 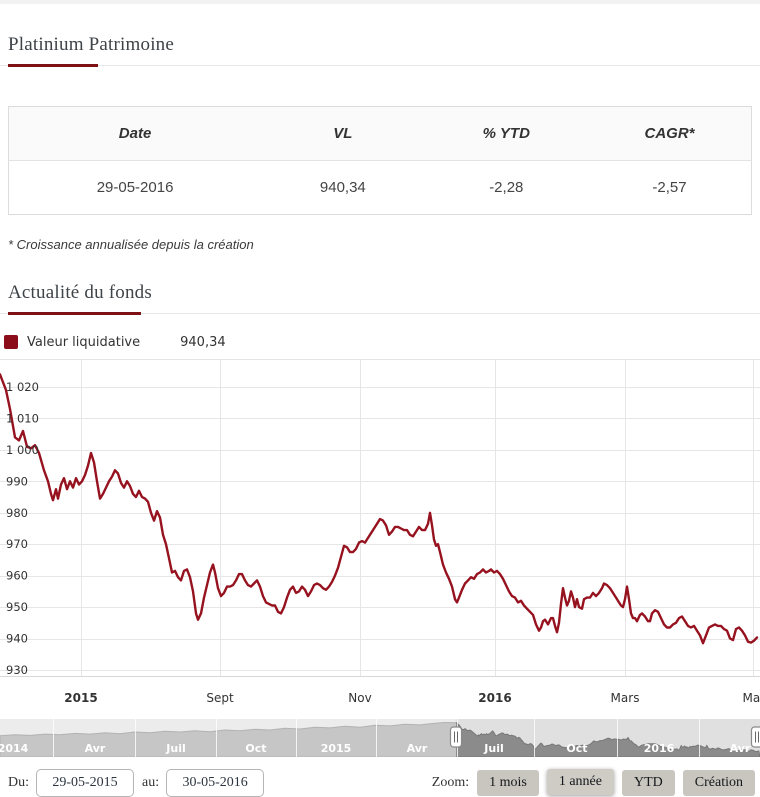 What do you see at coordinates (135, 134) in the screenshot?
I see `col-header-date: Date` at bounding box center [135, 134].